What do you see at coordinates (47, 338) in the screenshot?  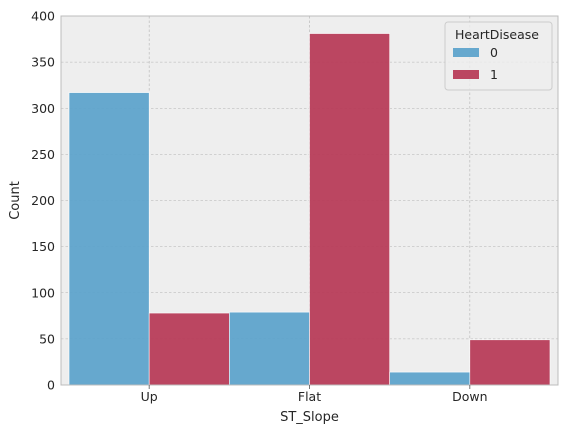 I see `y-tick-label: 50` at bounding box center [47, 338].